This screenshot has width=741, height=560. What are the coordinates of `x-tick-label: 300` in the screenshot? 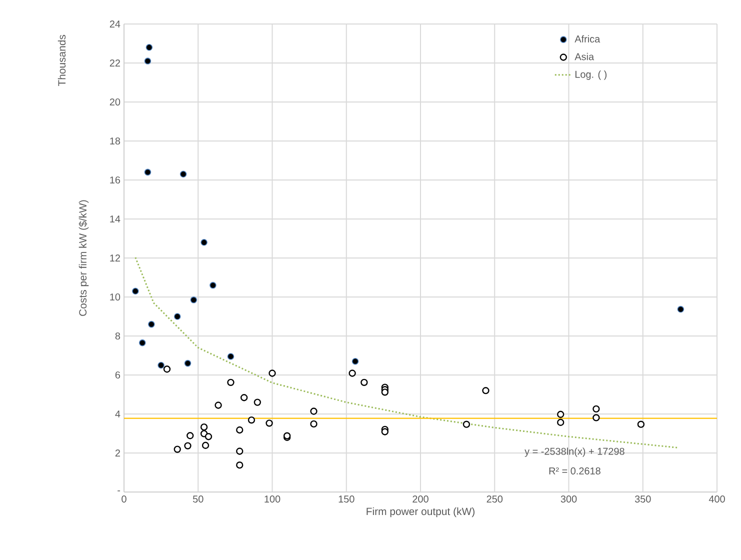 It's located at (568, 499).